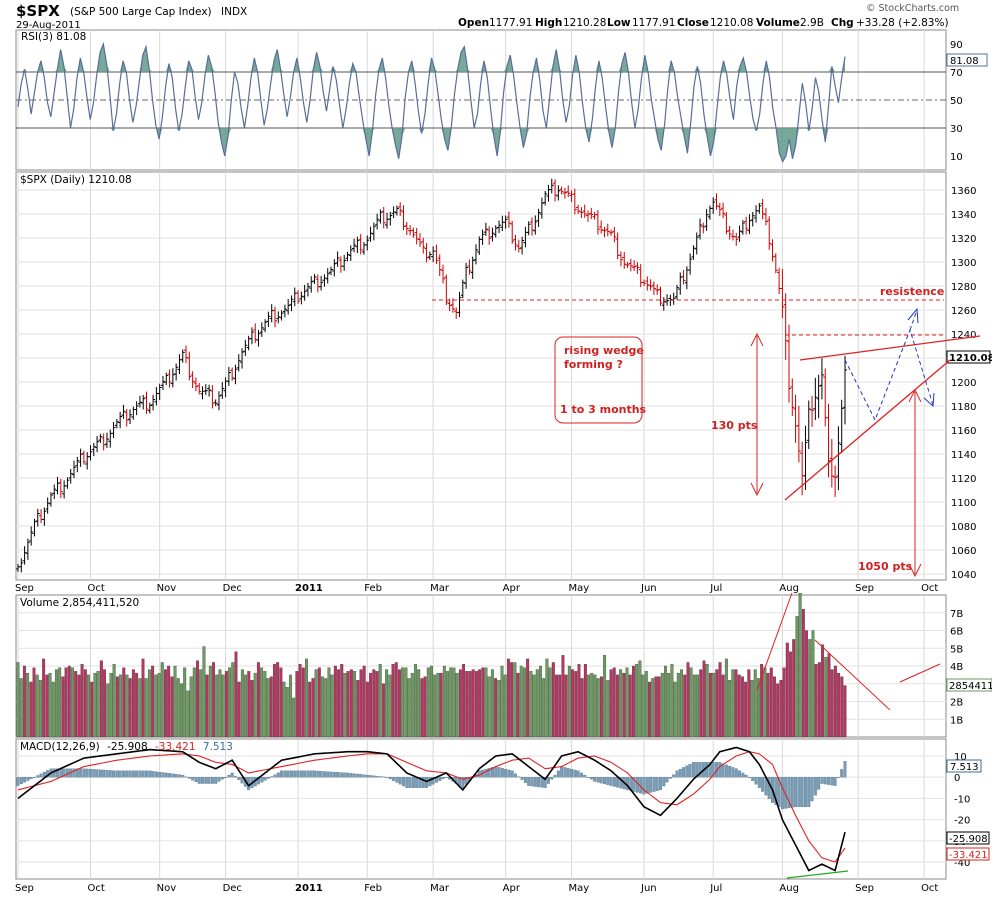 Image resolution: width=992 pixels, height=897 pixels. Describe the element at coordinates (963, 335) in the screenshot. I see `price-tick-label: 1240` at that location.